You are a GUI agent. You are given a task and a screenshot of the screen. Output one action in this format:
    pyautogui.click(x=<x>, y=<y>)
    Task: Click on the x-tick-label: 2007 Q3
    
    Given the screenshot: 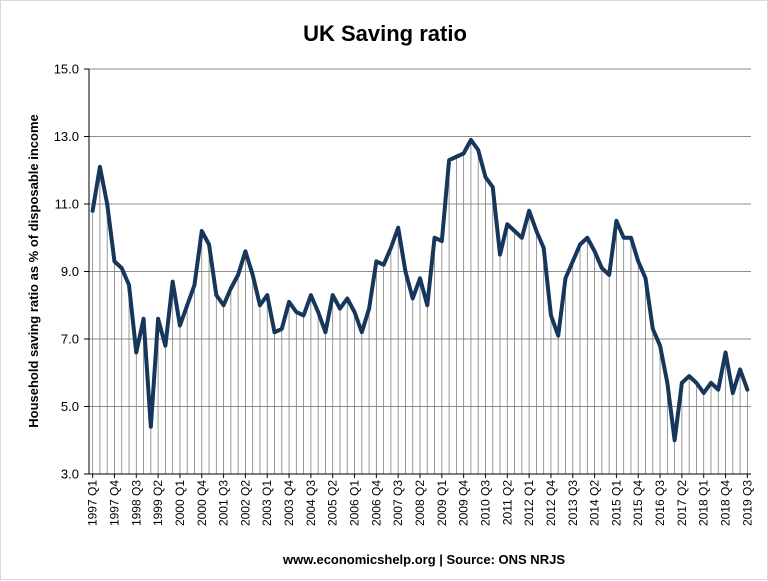 What is the action you would take?
    pyautogui.click(x=398, y=503)
    